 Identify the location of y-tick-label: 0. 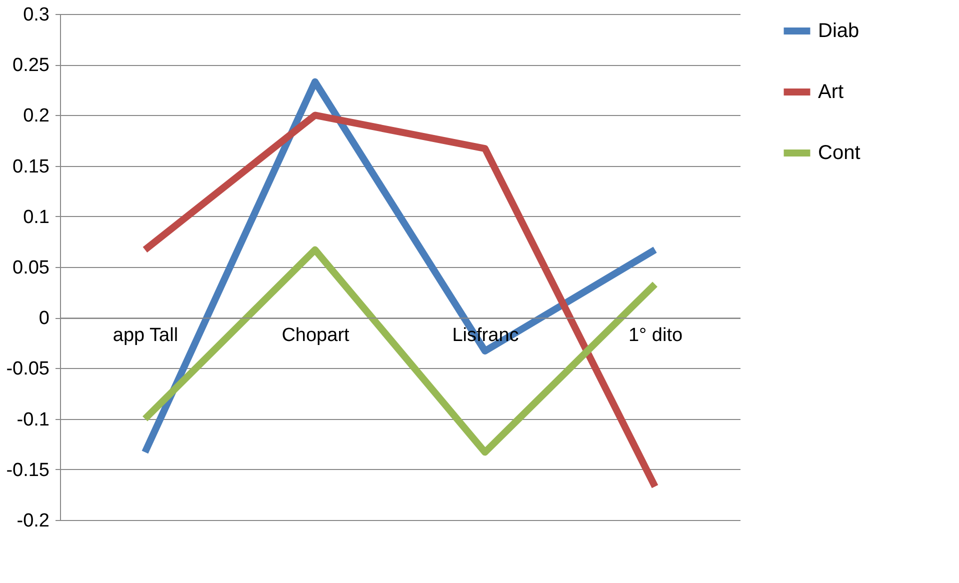
(44, 319).